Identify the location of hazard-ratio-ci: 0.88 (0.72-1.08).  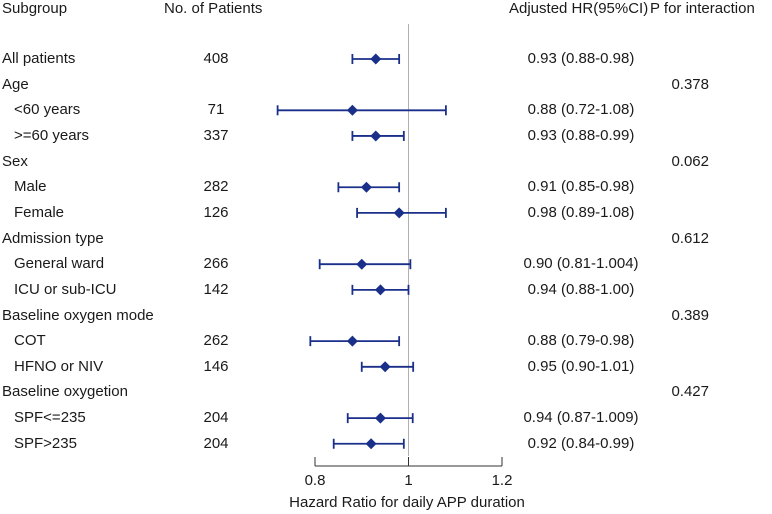
(581, 110).